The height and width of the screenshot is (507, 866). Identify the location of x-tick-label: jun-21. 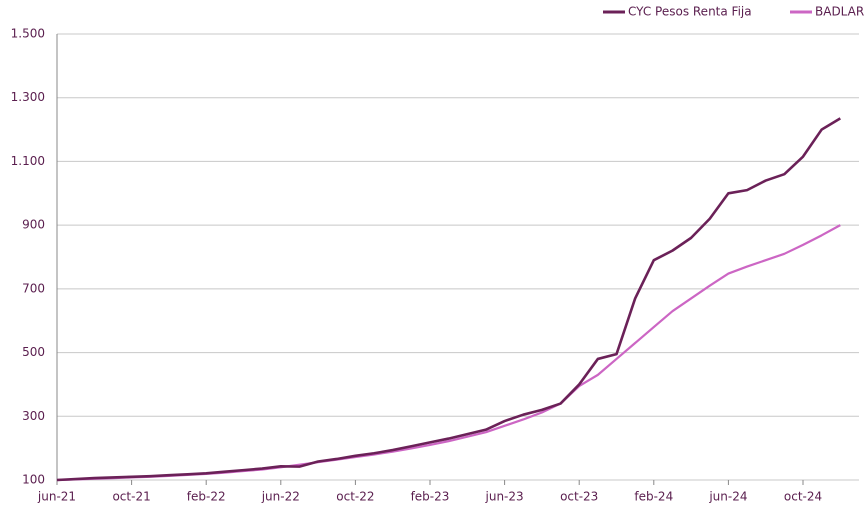
(56, 497).